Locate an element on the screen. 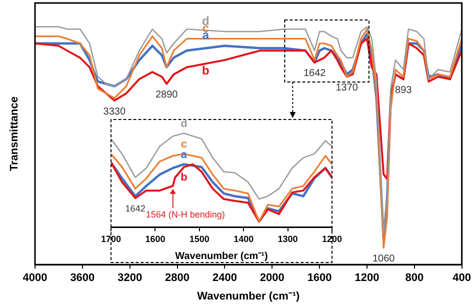 This screenshot has width=474, height=305. annotation: 3330 is located at coordinates (114, 112).